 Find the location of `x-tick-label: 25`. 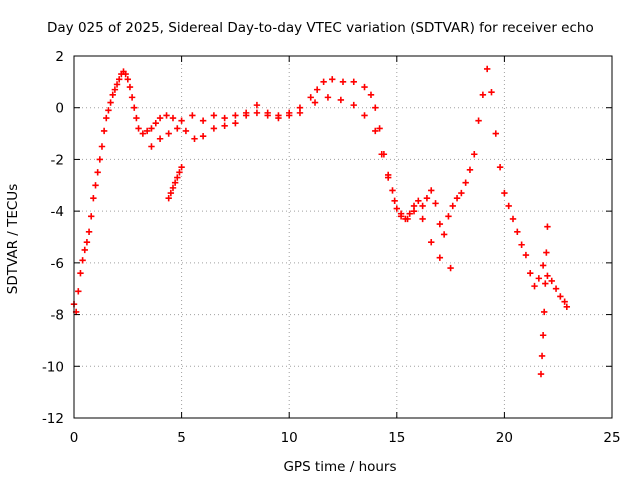

x-tick-label: 25 is located at coordinates (611, 438).